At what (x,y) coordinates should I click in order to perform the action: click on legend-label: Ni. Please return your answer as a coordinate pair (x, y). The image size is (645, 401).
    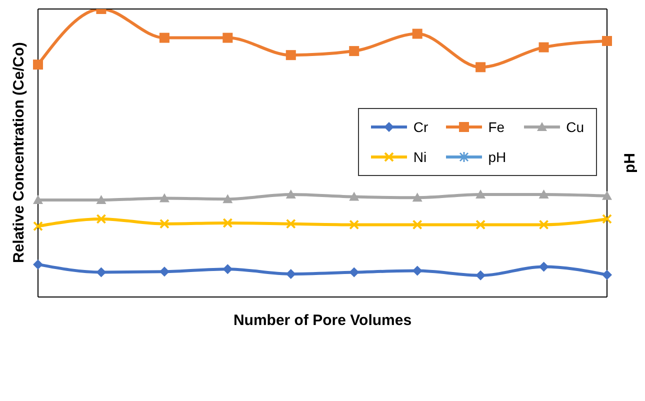
    Looking at the image, I should click on (420, 157).